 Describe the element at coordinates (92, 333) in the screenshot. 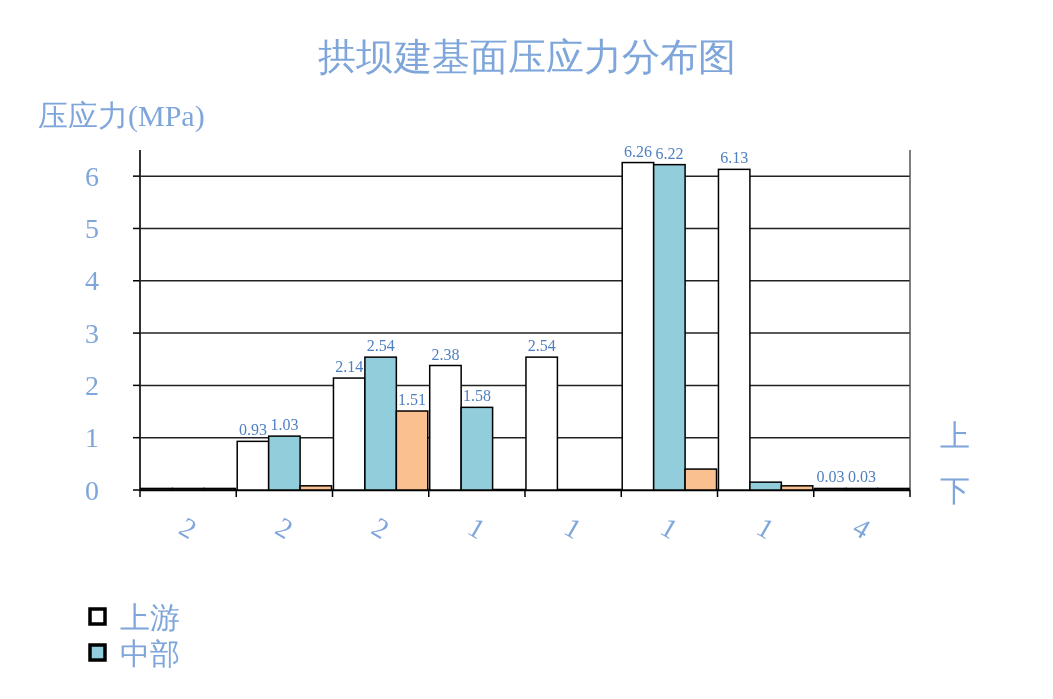

I see `ytick: 3` at that location.